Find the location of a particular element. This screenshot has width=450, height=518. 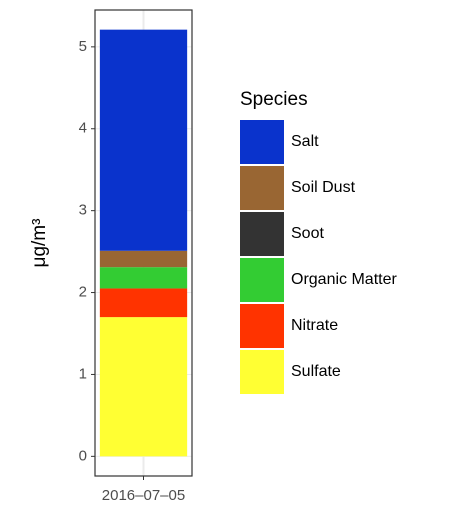

legend-label: Soil Dust is located at coordinates (323, 187).